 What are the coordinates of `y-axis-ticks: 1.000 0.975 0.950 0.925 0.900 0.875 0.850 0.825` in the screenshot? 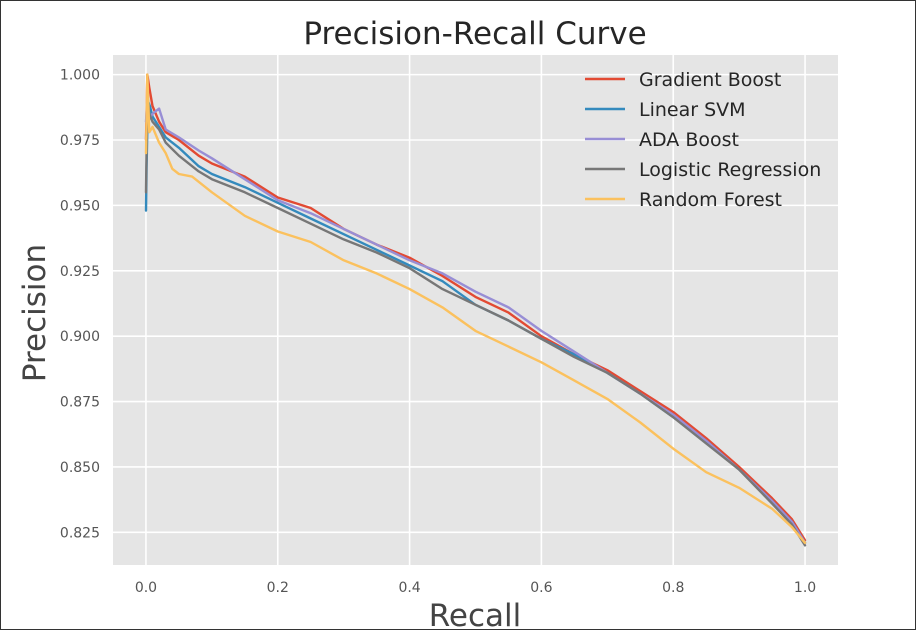 It's located at (80, 305).